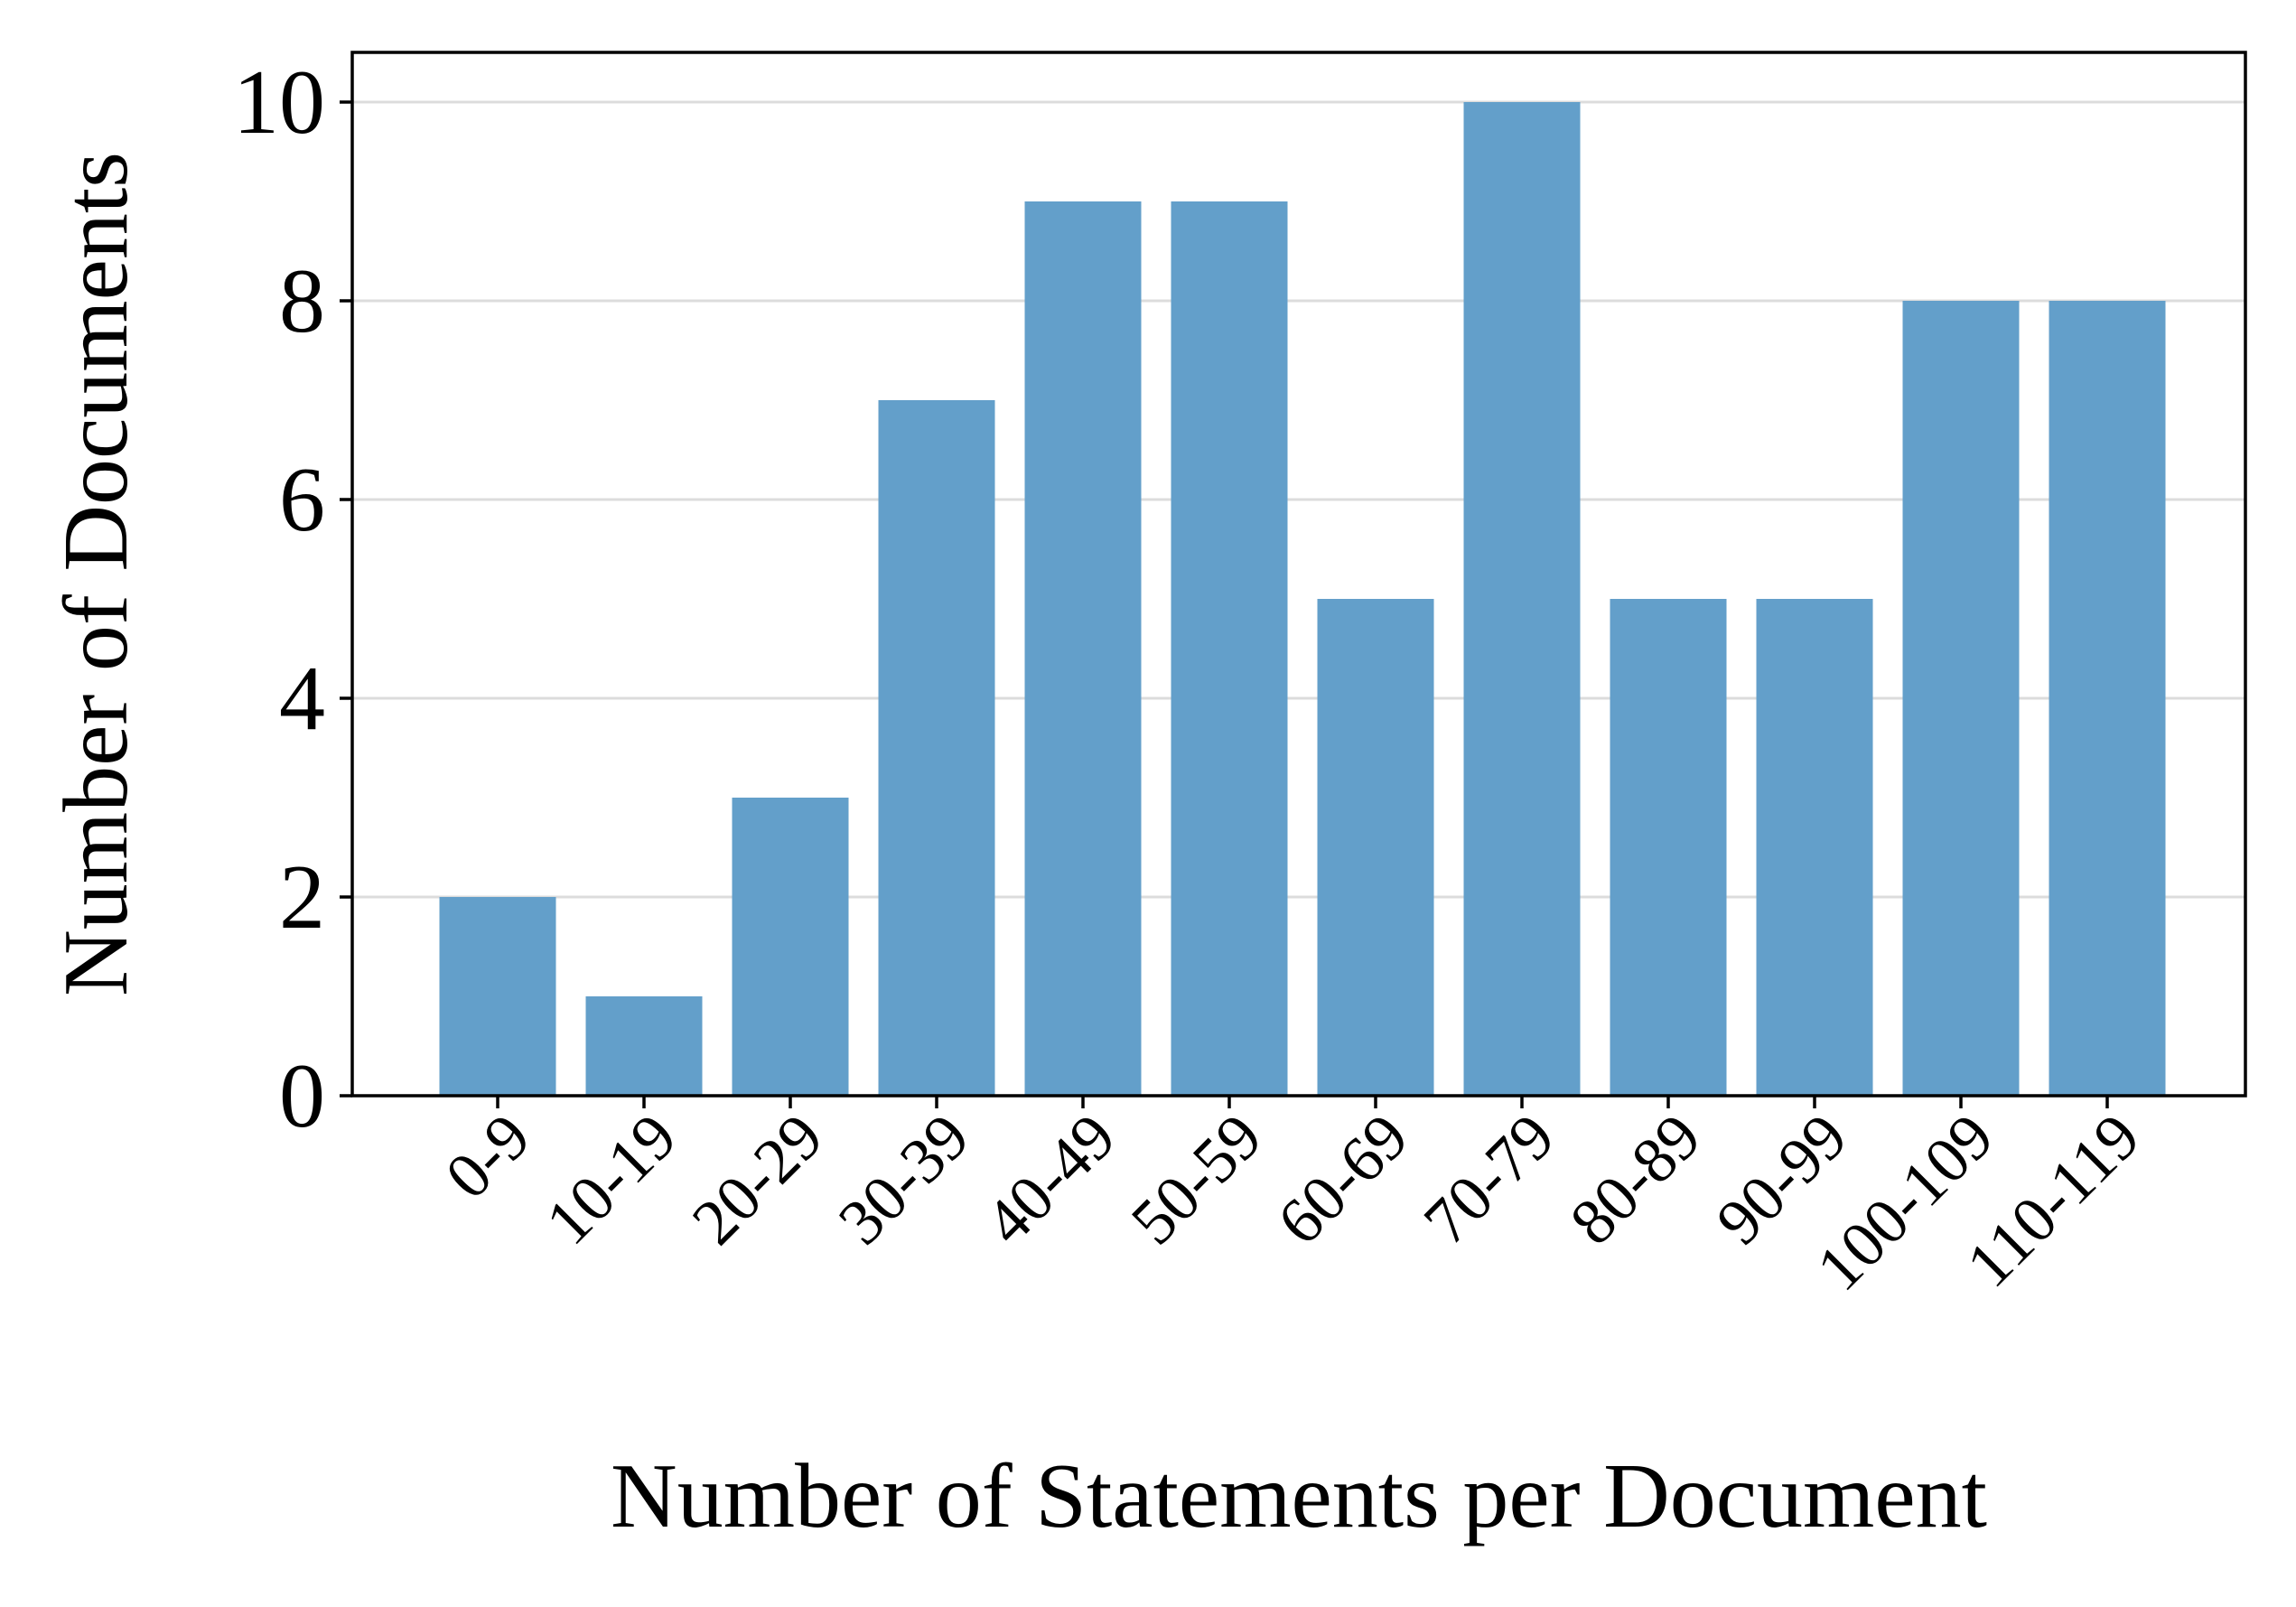  Describe the element at coordinates (279, 102) in the screenshot. I see `y-tick-label: 10` at that location.